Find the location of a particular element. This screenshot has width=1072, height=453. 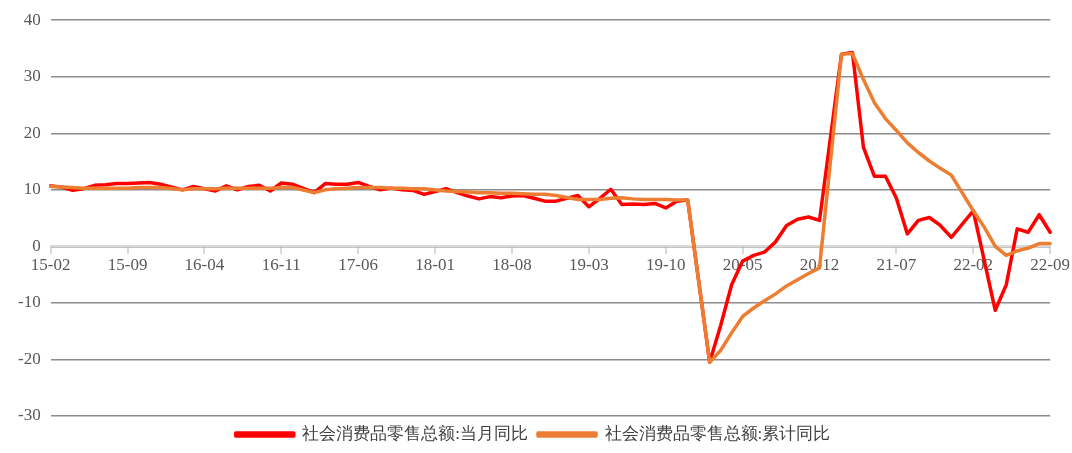

x-tick-label: 18-01 is located at coordinates (435, 265).